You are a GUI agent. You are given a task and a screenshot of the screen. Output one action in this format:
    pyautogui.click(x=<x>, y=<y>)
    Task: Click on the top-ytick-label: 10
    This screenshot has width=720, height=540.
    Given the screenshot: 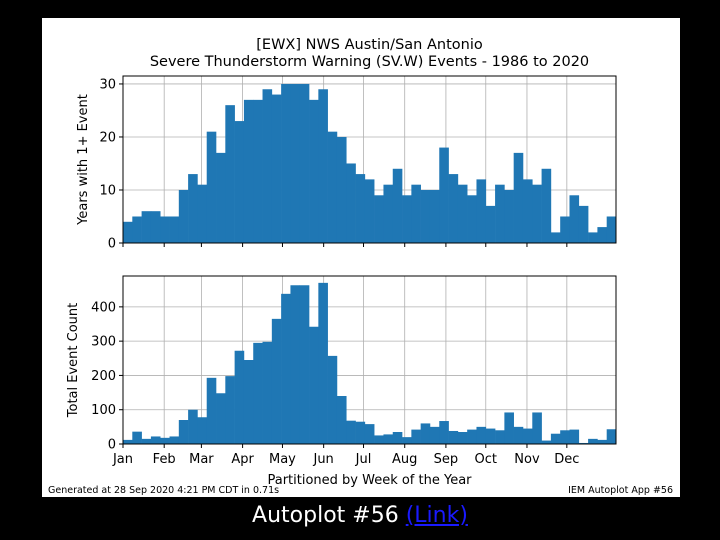 What is the action you would take?
    pyautogui.click(x=107, y=190)
    